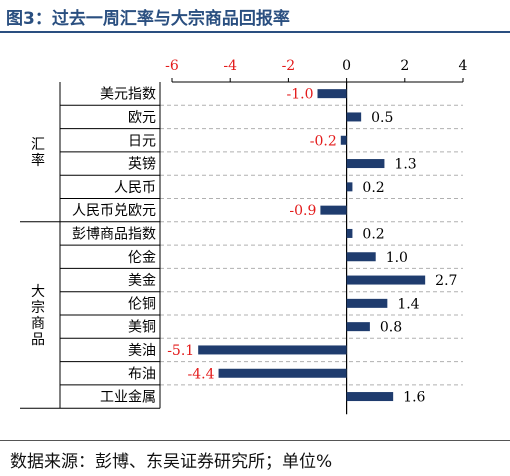  What do you see at coordinates (114, 211) in the screenshot?
I see `category-label: 人民币兑欧元` at bounding box center [114, 211].